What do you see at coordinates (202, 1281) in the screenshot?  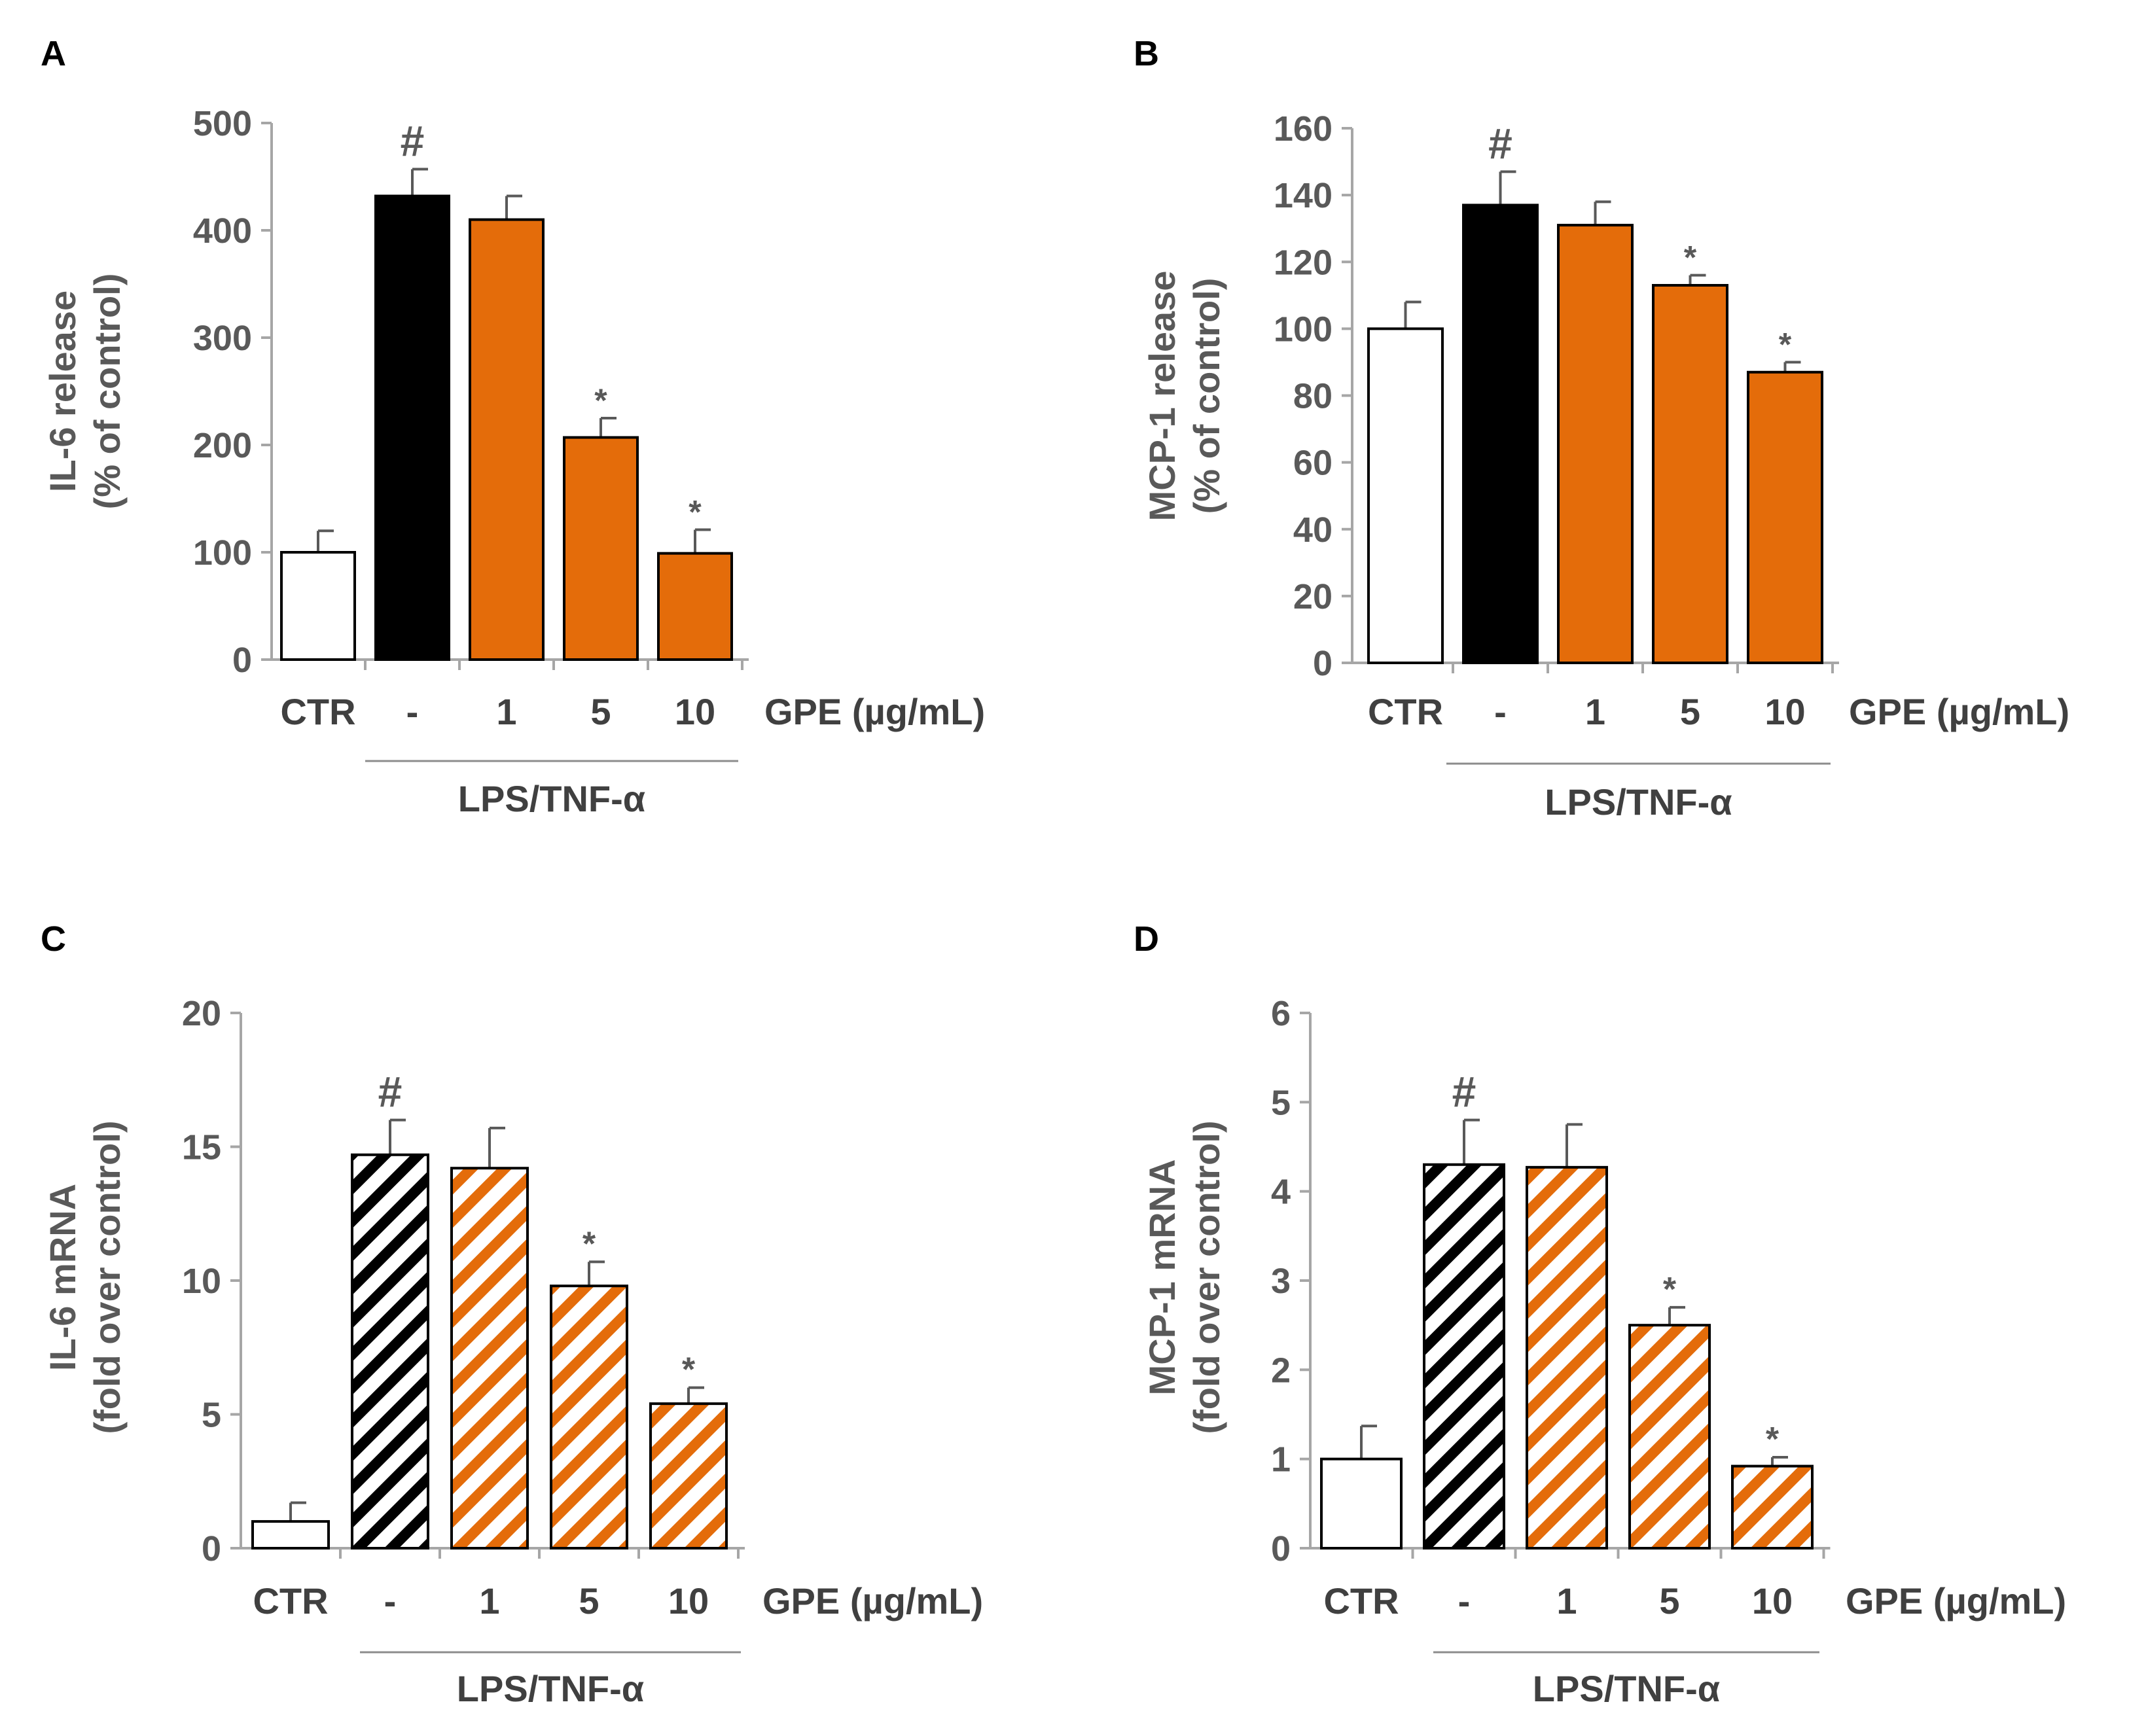 I see `y-tick-label: 10` at bounding box center [202, 1281].